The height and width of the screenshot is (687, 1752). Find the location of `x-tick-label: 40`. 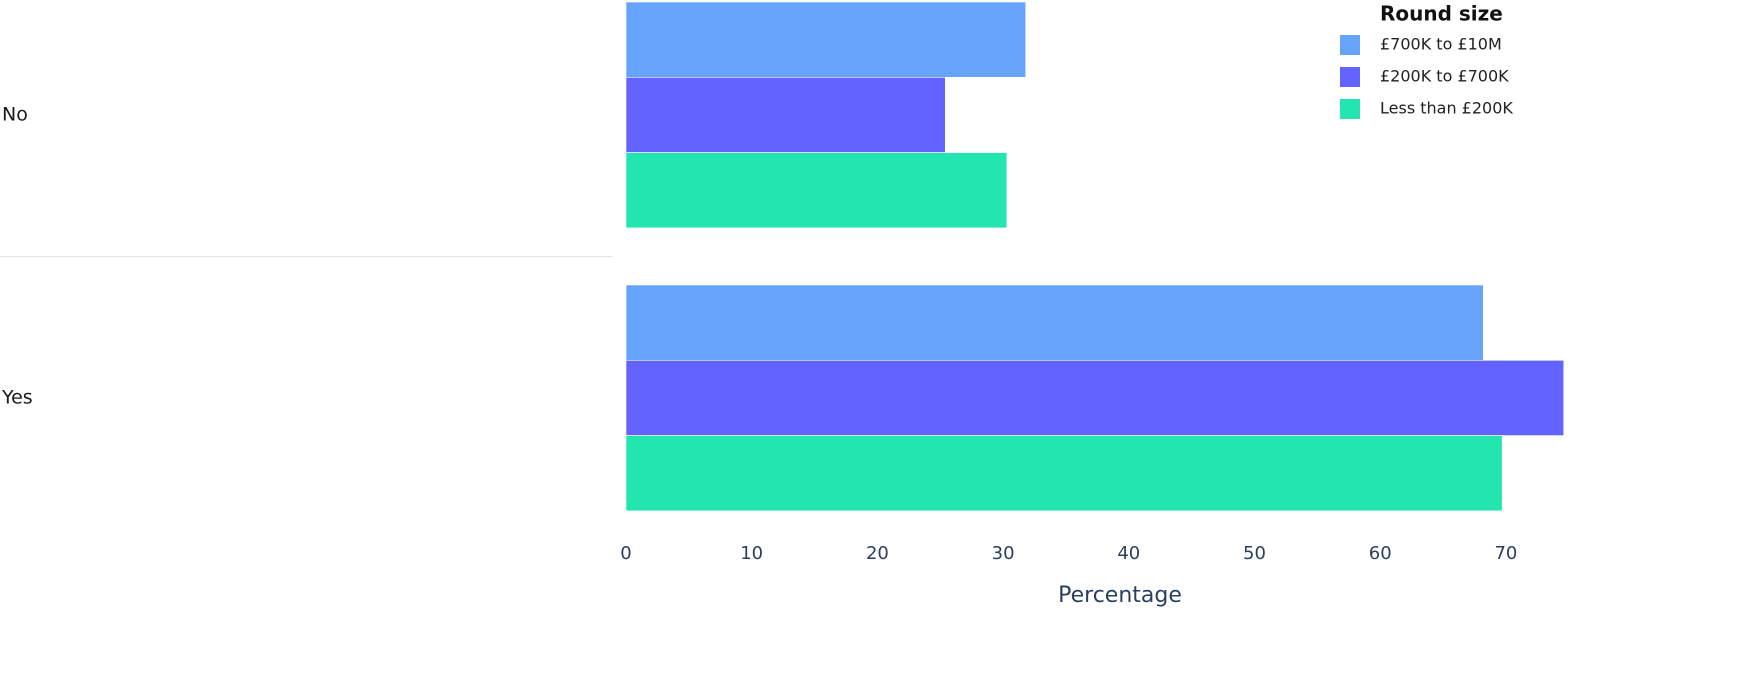

x-tick-label: 40 is located at coordinates (1128, 553).